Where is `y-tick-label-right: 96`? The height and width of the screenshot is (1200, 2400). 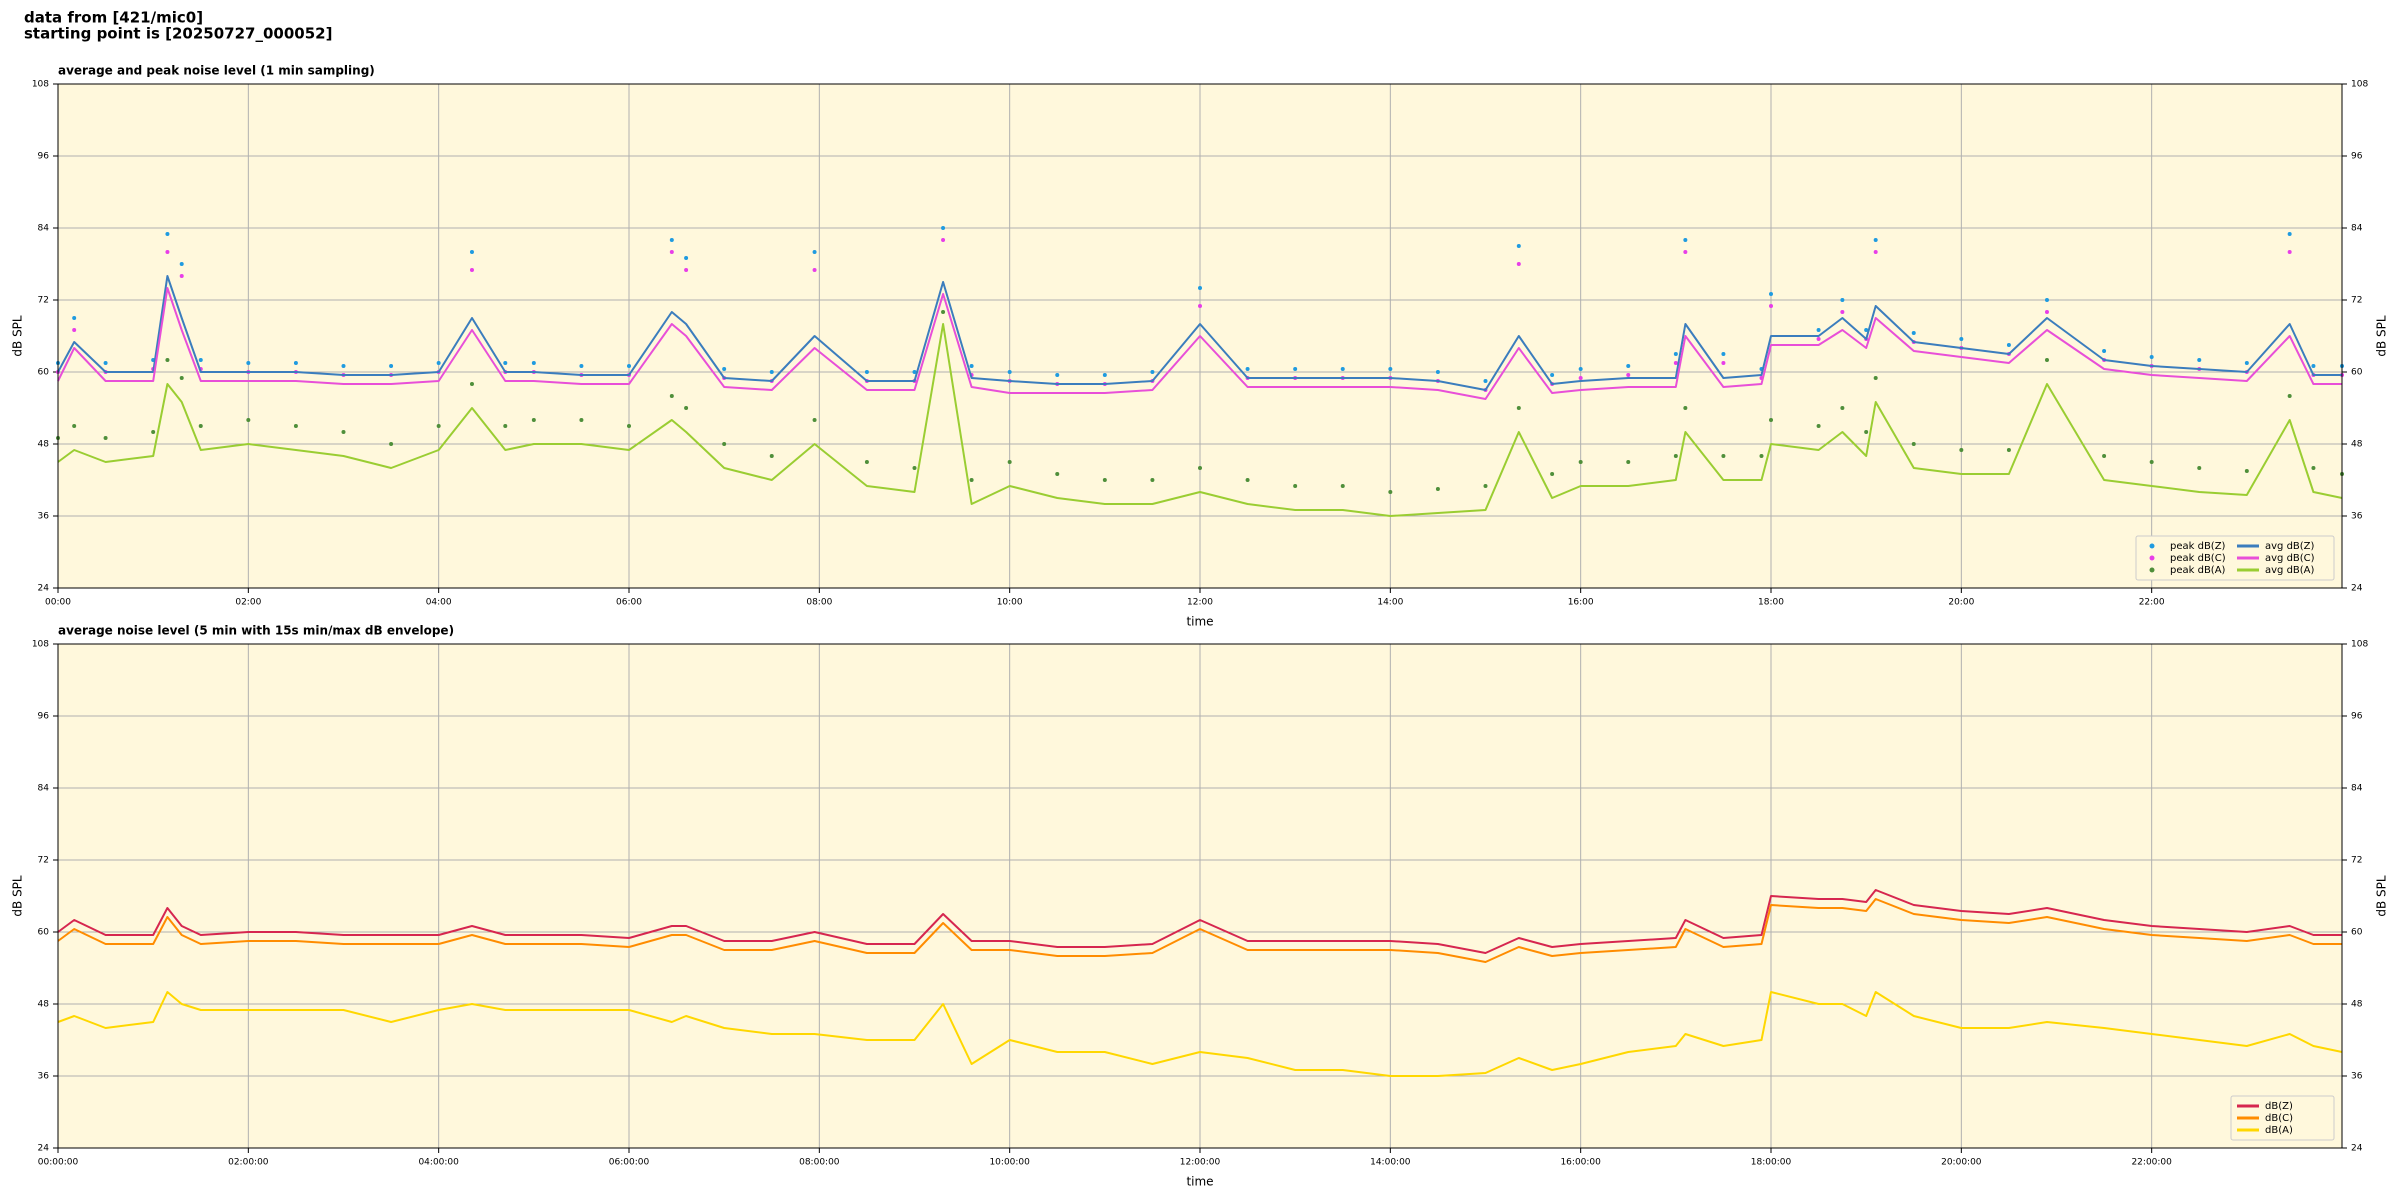 y-tick-label-right: 96 is located at coordinates (2357, 717).